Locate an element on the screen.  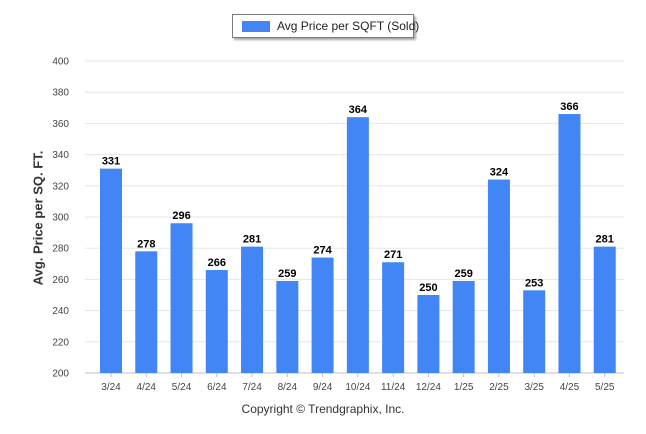
bar-value-label: 324 is located at coordinates (499, 173).